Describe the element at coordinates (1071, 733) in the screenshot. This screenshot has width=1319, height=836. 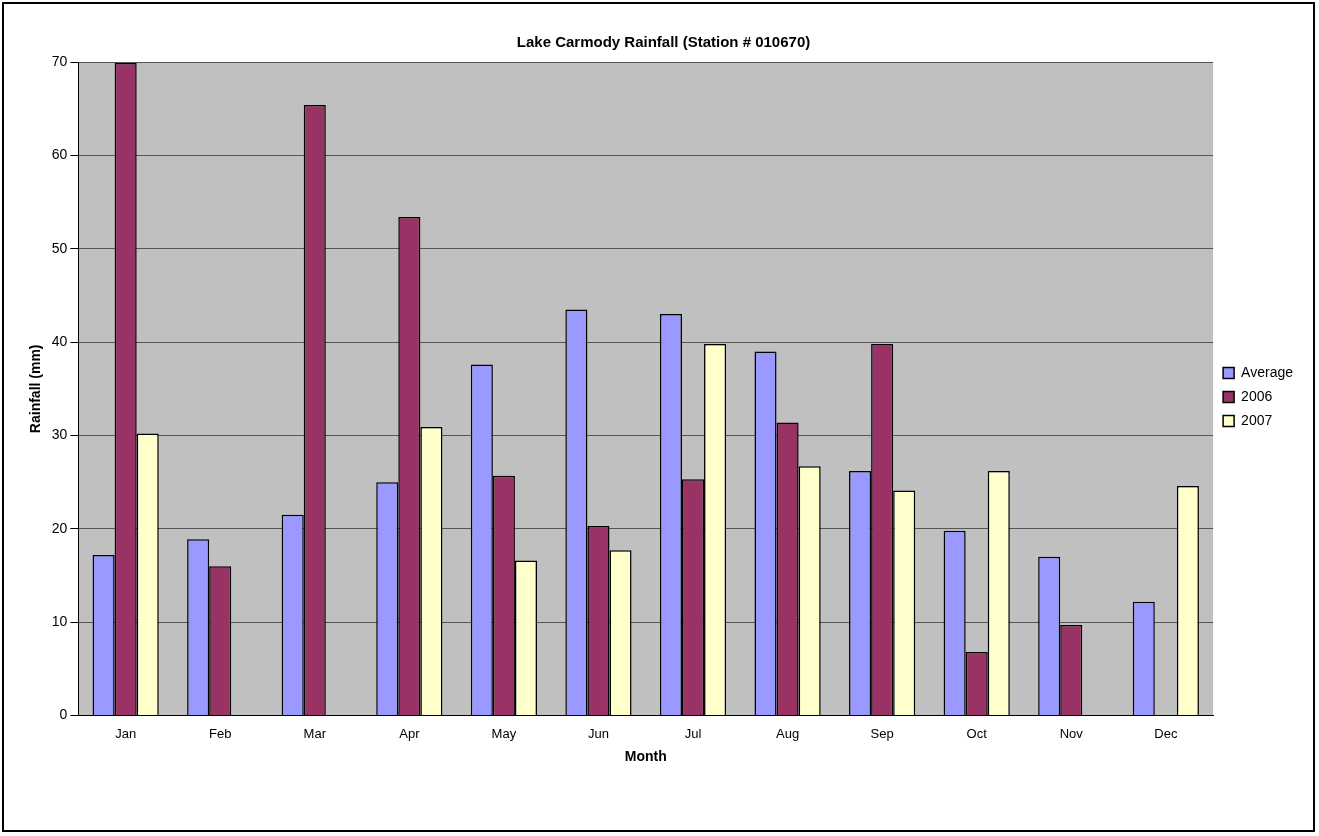
I see `x-tick-label: Nov` at that location.